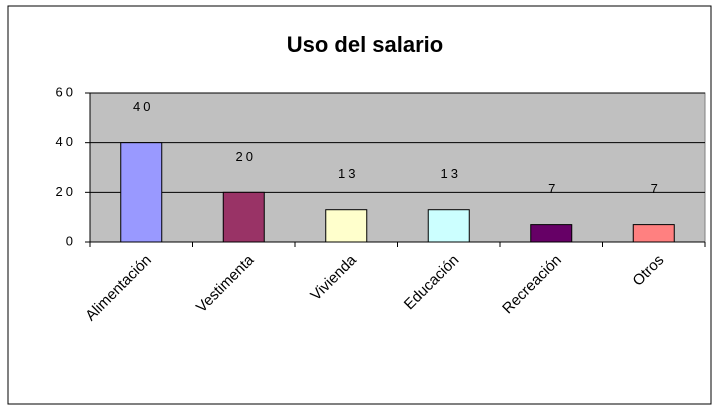  I want to click on value-label: 40, so click(143, 106).